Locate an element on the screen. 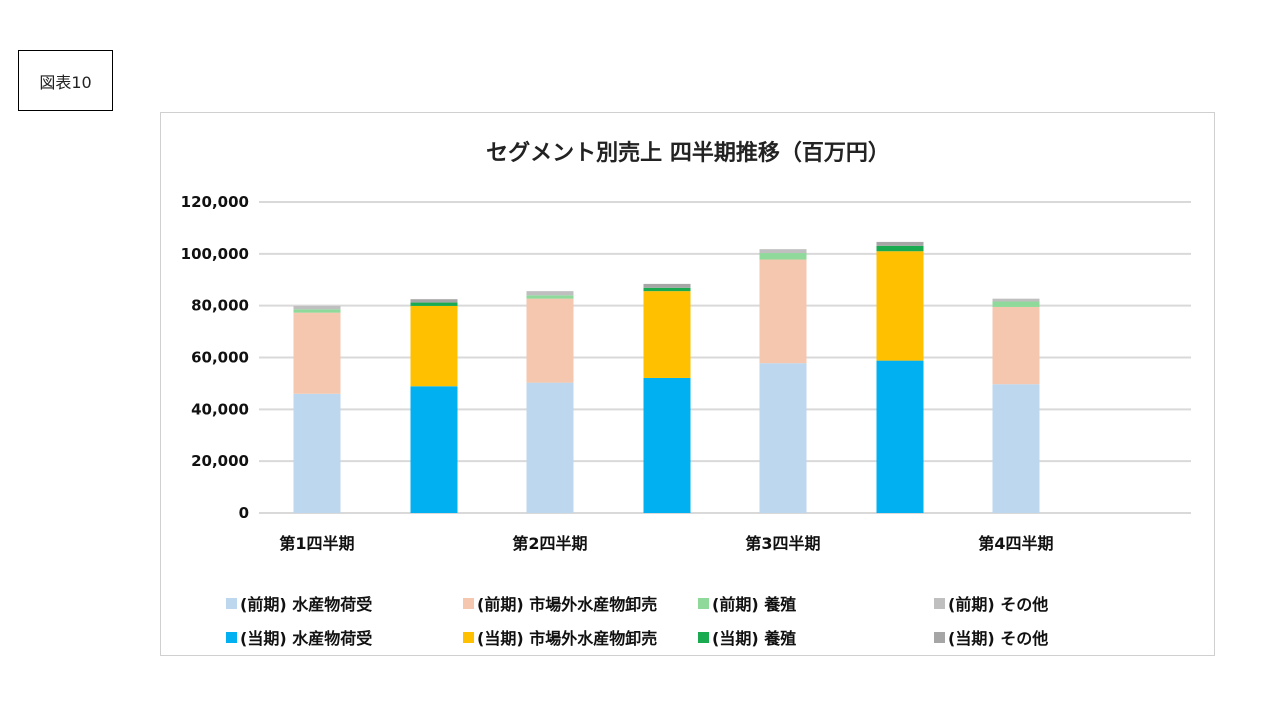 This screenshot has width=1280, height=720. y-tick-label: 20,000 is located at coordinates (220, 461).